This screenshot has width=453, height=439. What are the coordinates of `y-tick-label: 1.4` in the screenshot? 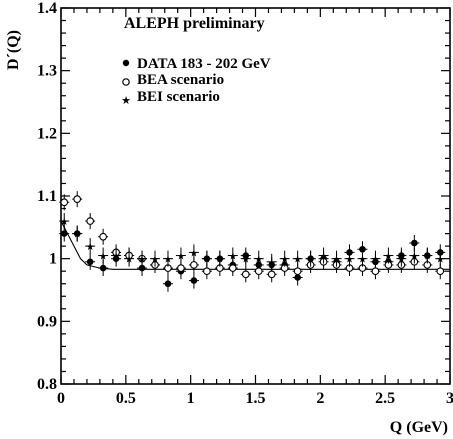 It's located at (47, 8).